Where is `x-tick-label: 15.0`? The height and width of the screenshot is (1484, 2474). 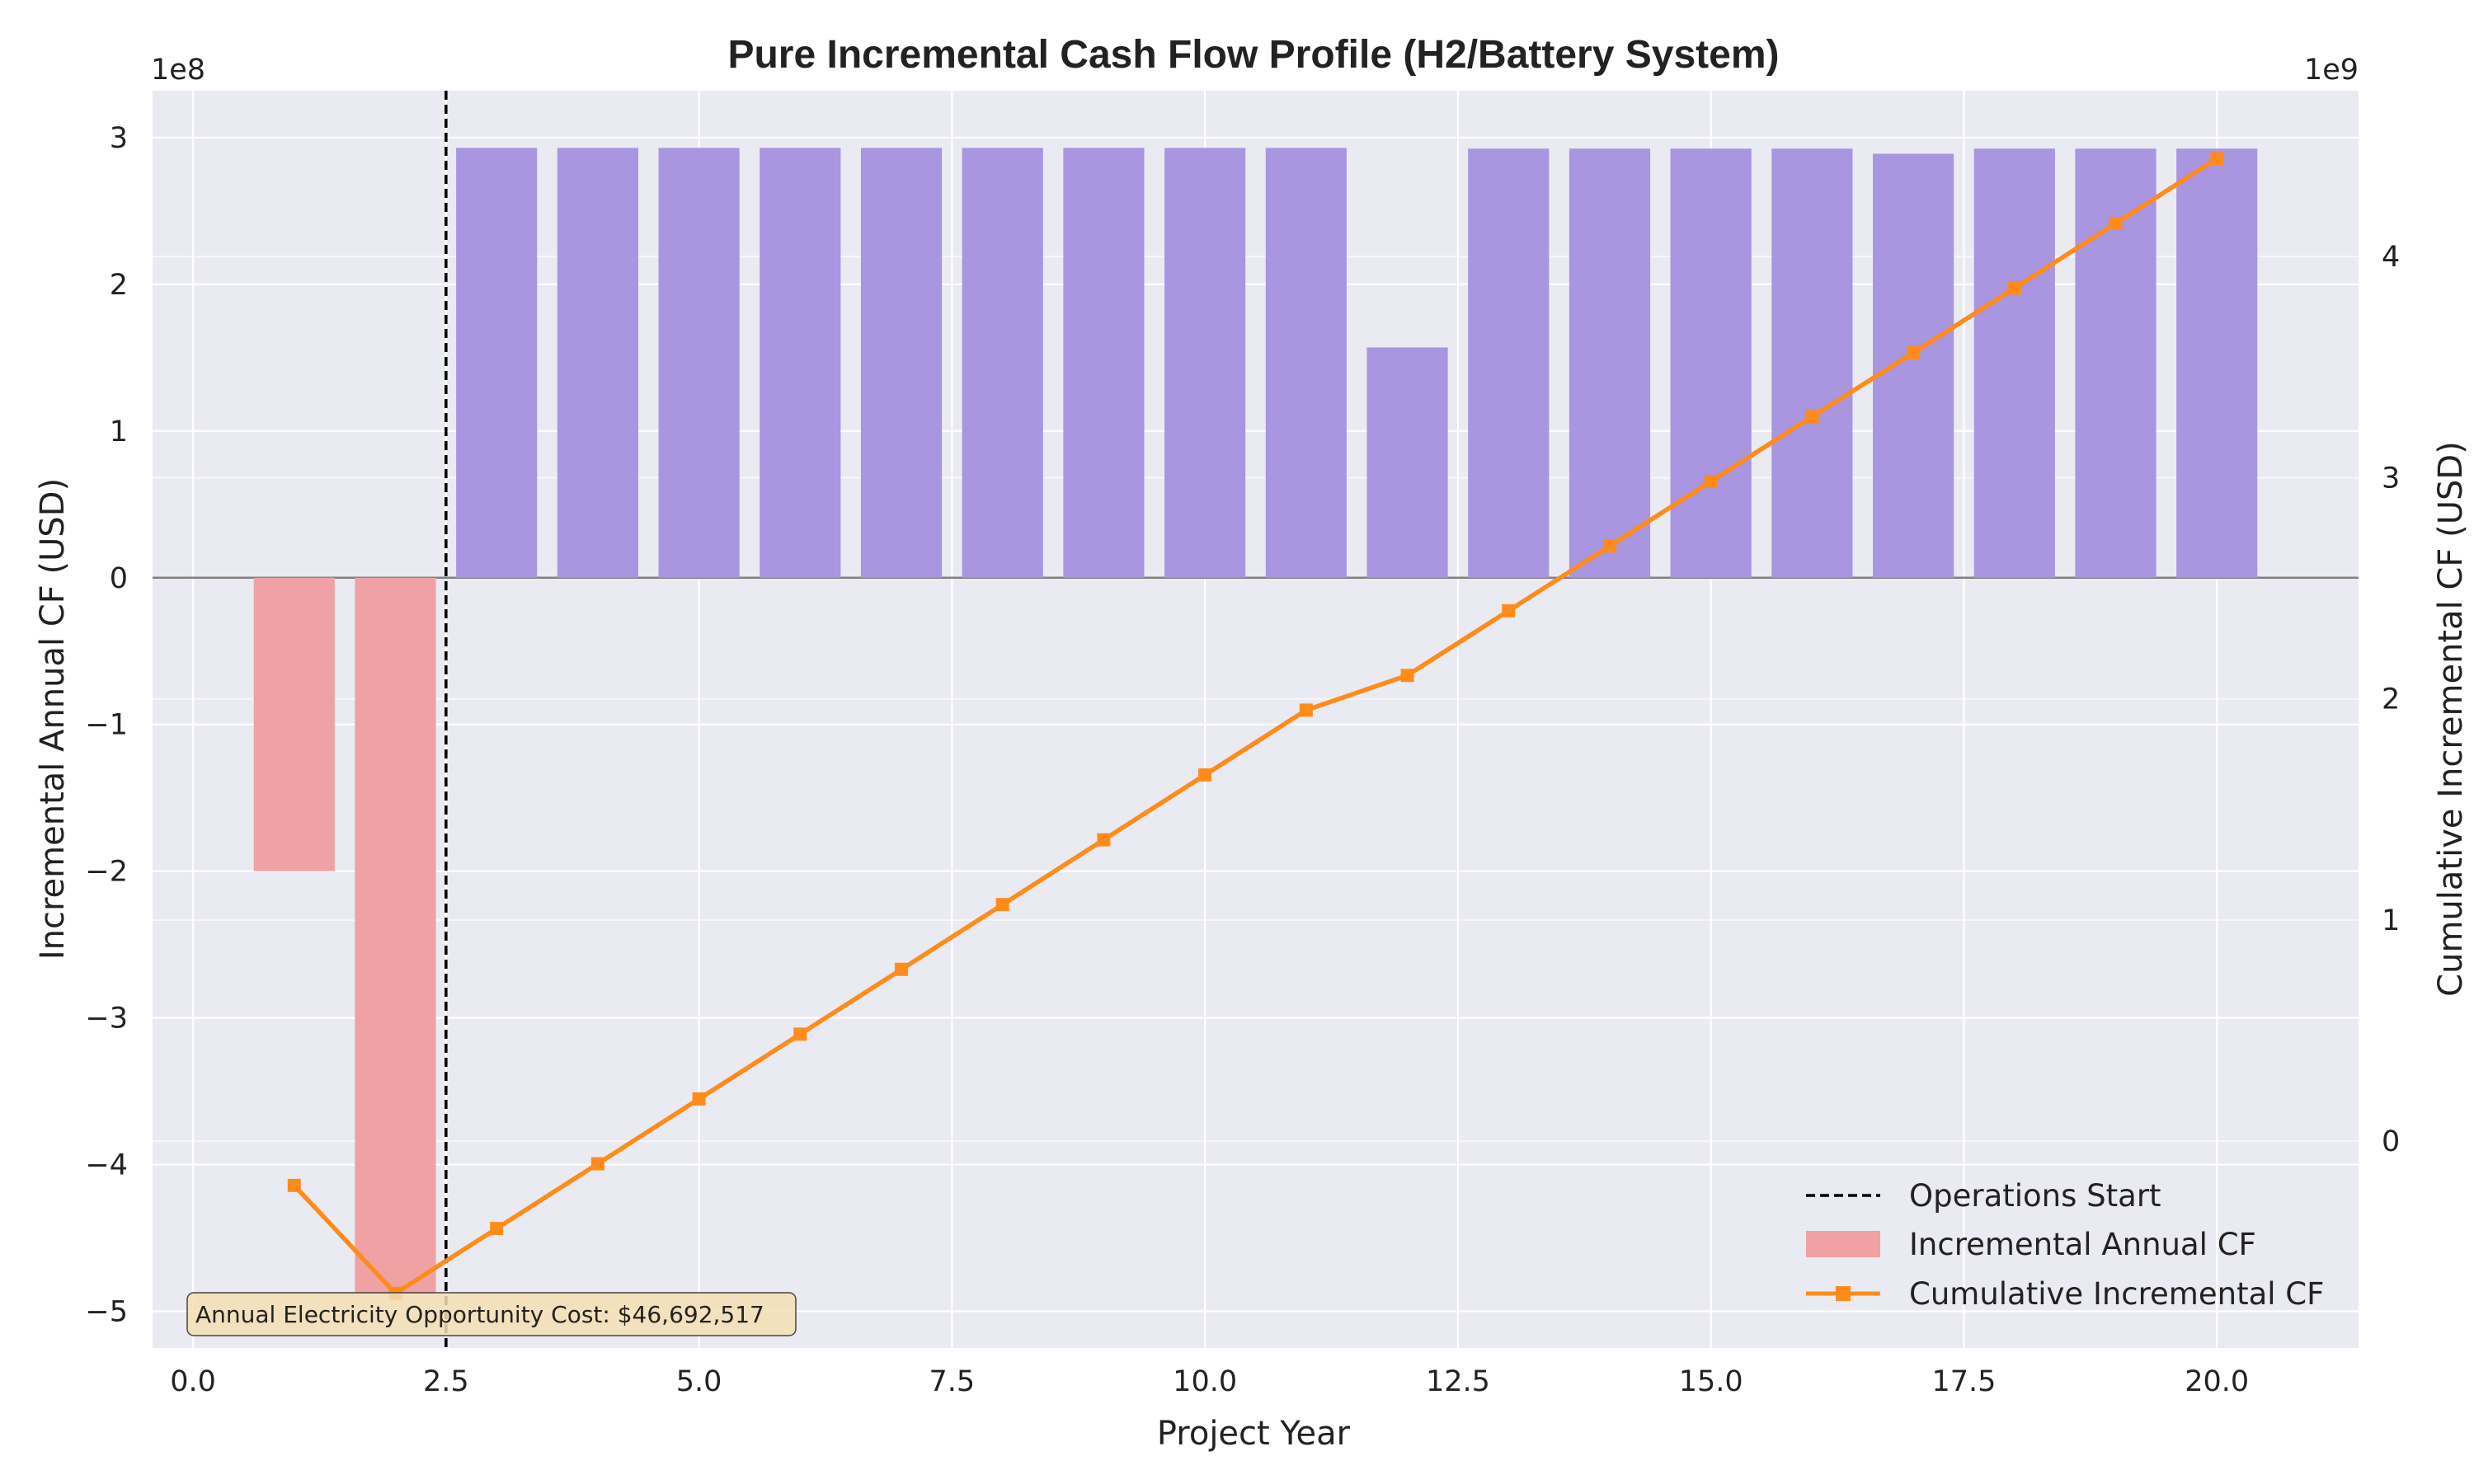 x-tick-label: 15.0 is located at coordinates (1711, 1381).